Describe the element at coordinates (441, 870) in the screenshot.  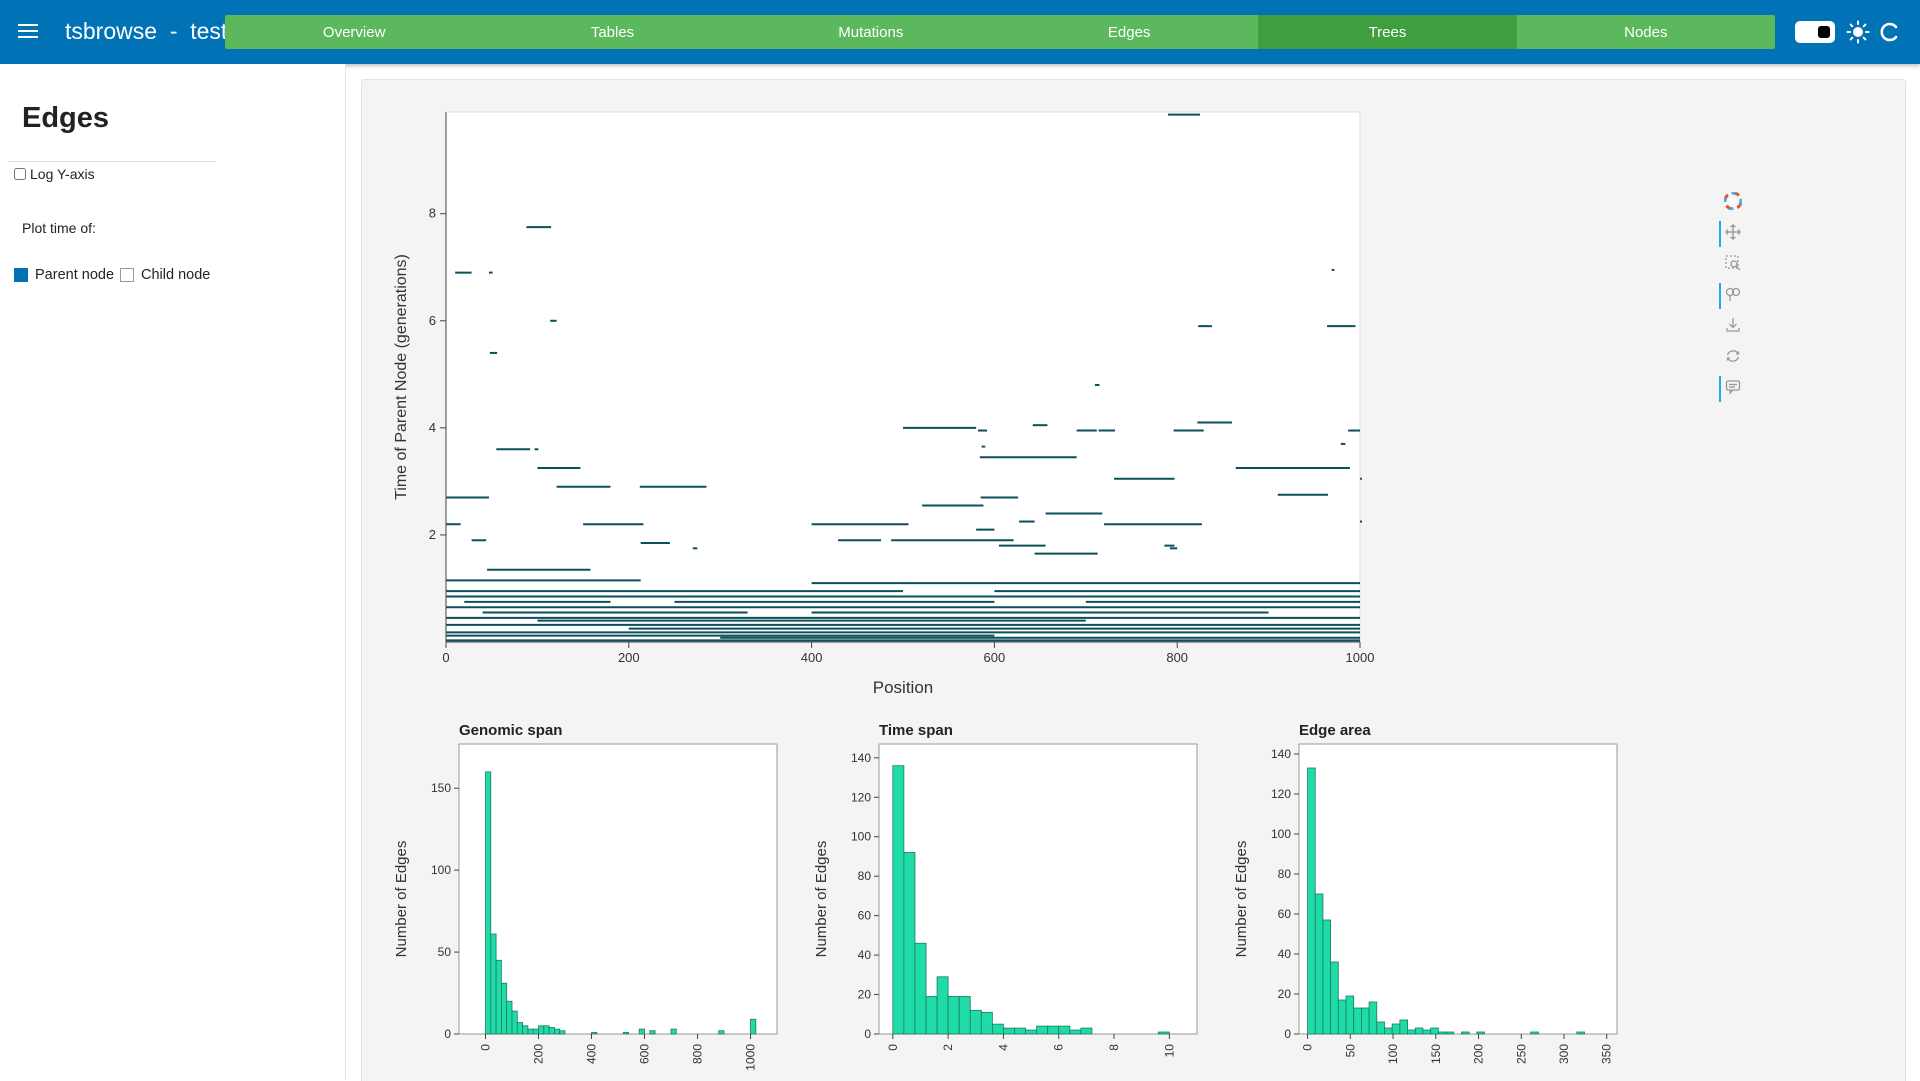
I see `y-tick-label: 100` at that location.